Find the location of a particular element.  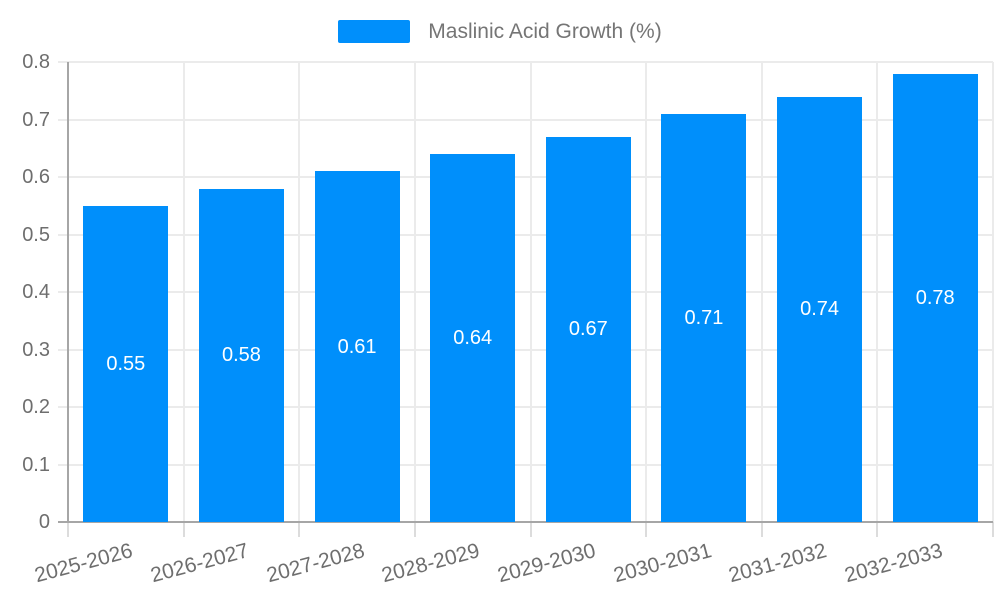

y-axis-tick-label: 0.3 is located at coordinates (36, 349).